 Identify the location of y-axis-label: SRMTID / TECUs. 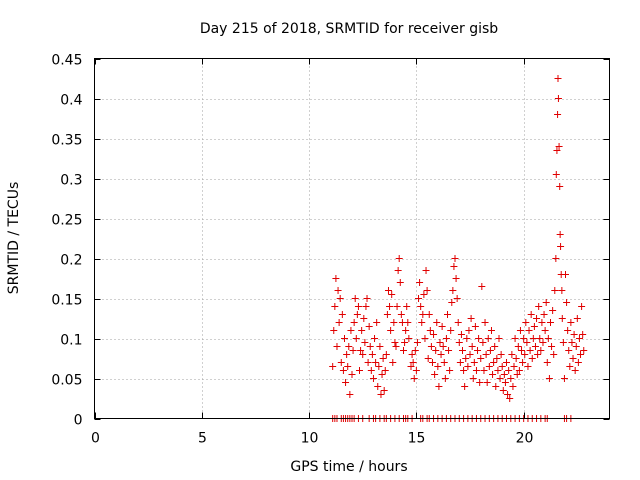
(14, 238).